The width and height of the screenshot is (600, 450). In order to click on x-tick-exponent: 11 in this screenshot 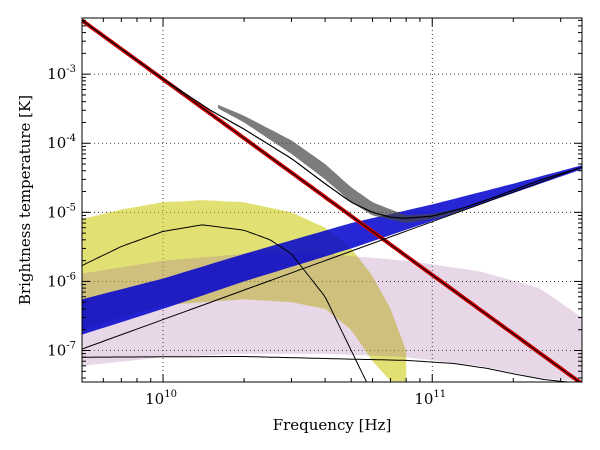, I will do `click(439, 394)`.